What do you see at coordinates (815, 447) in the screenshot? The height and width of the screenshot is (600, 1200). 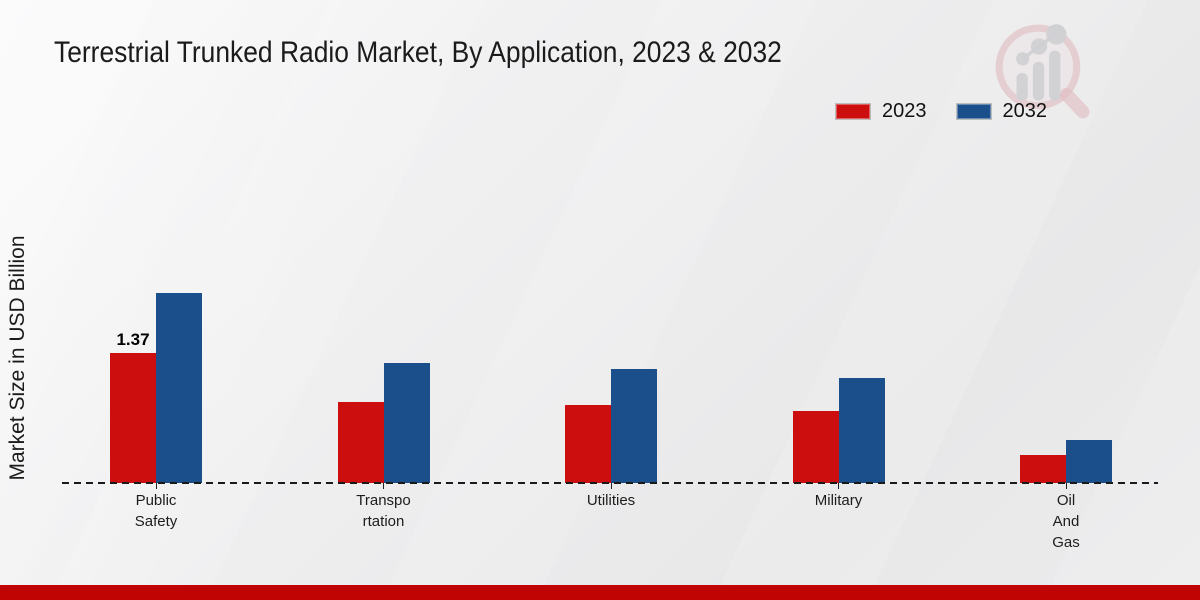 I see `bar-2023-military` at bounding box center [815, 447].